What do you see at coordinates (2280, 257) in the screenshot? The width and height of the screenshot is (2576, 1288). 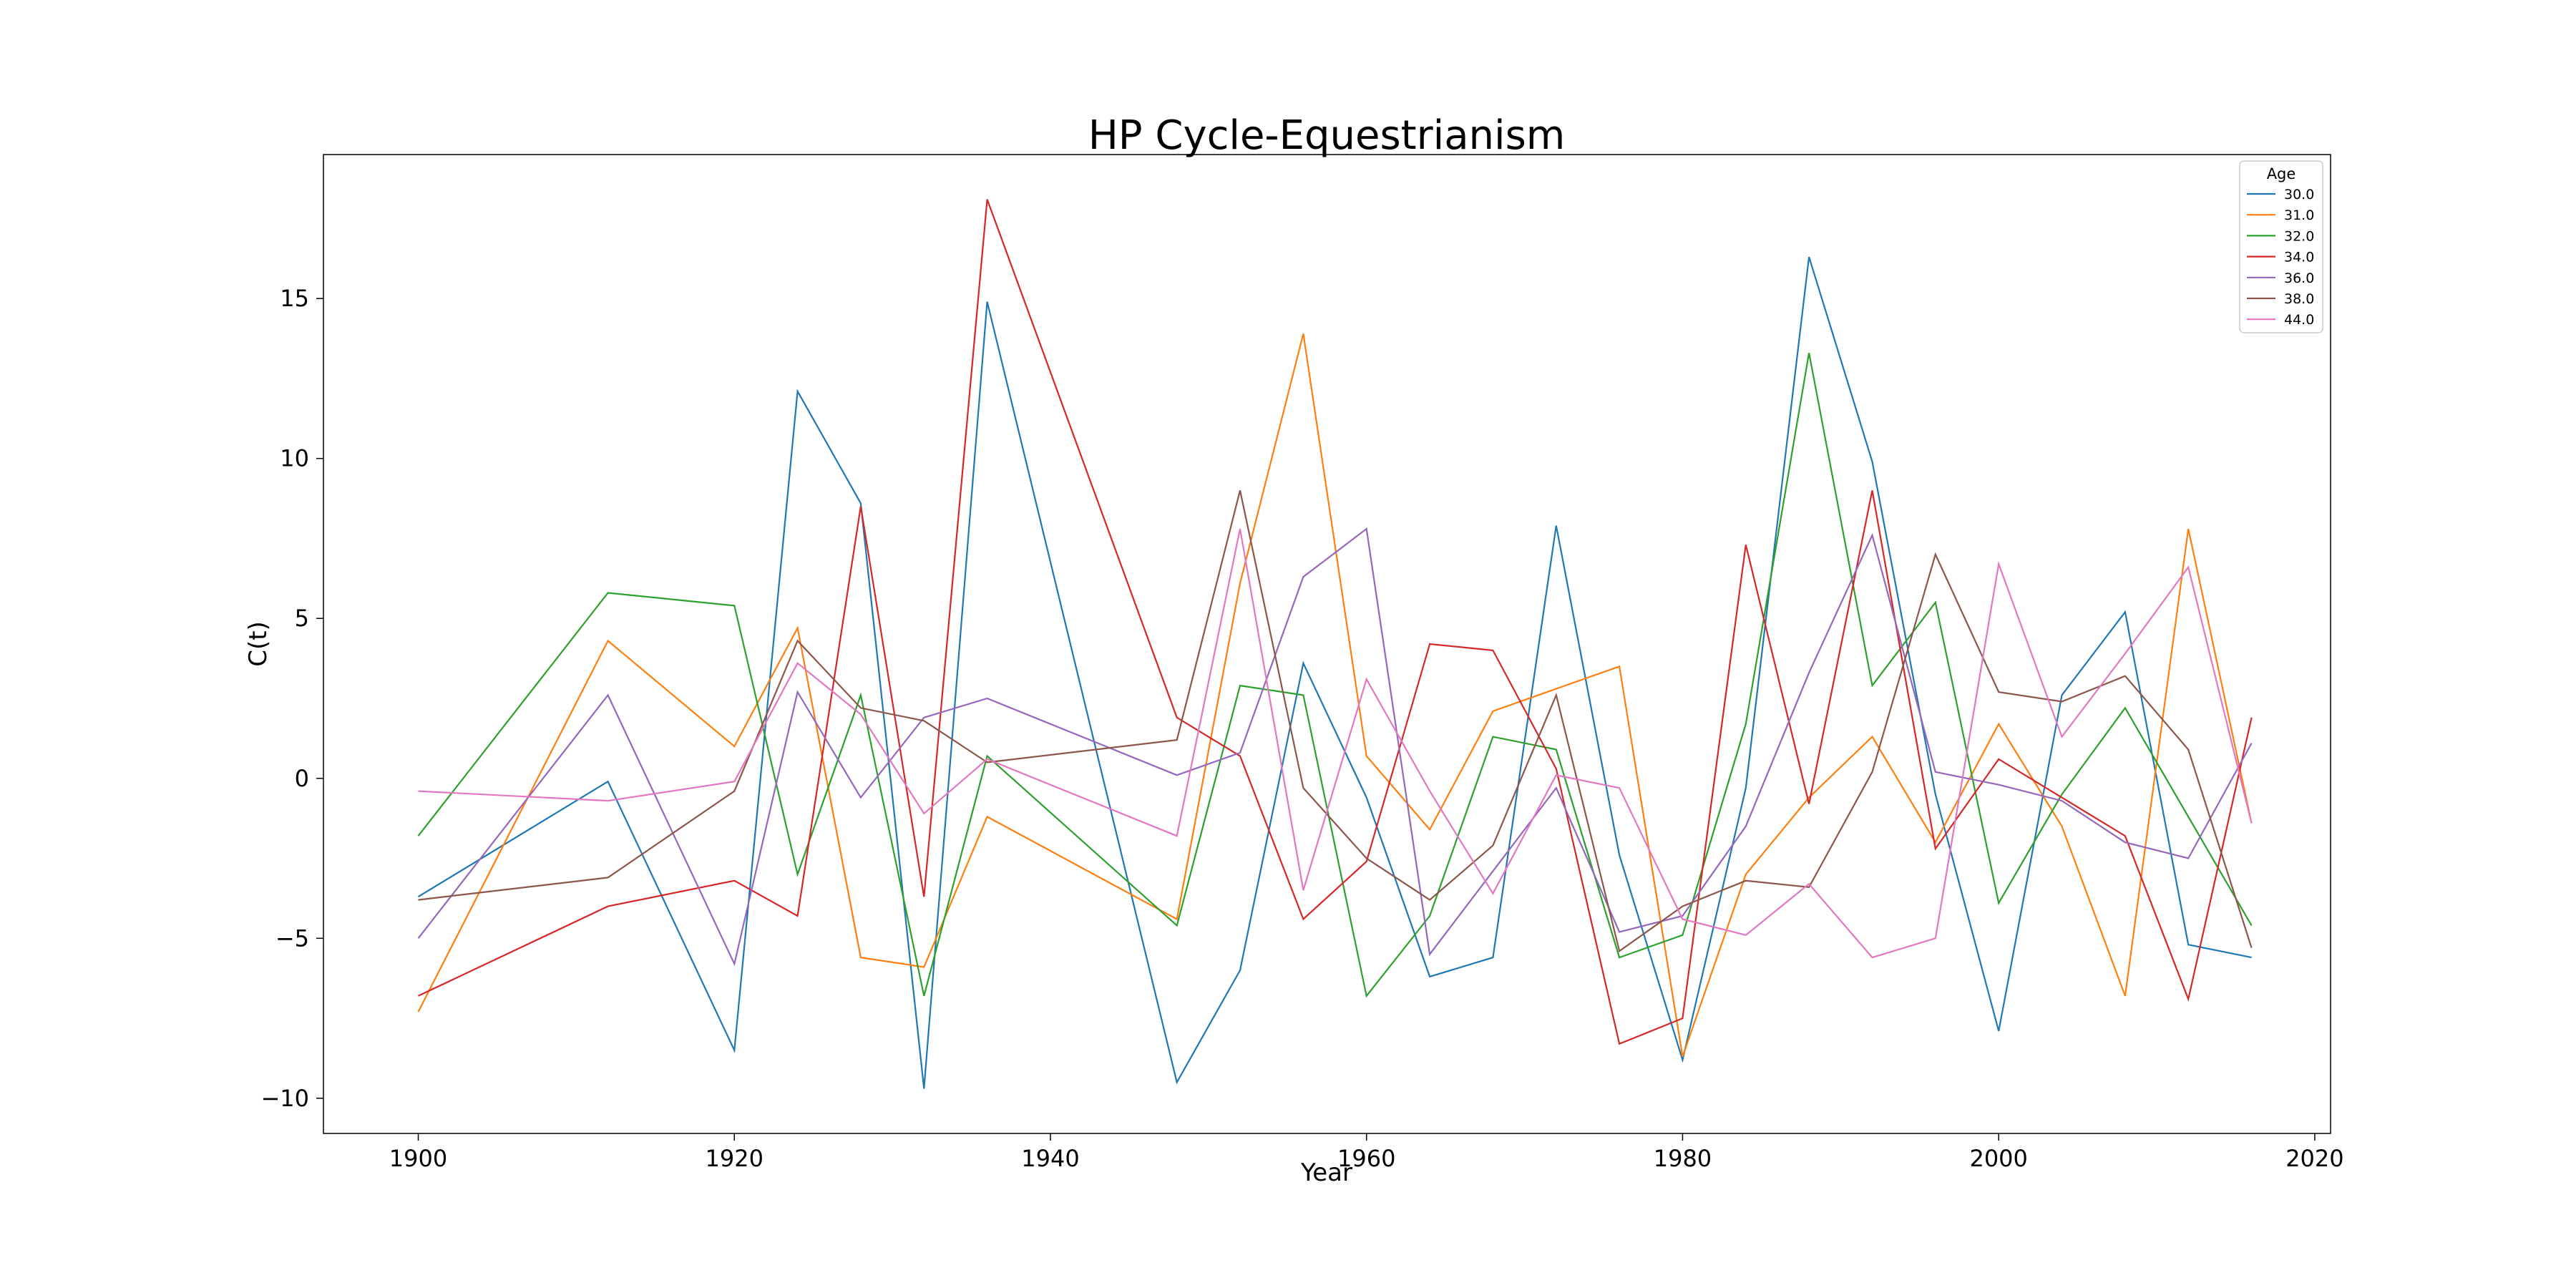 I see `legend-items: 30.0 31.0 32.0 34.0 36.0 38.0 44.0` at bounding box center [2280, 257].